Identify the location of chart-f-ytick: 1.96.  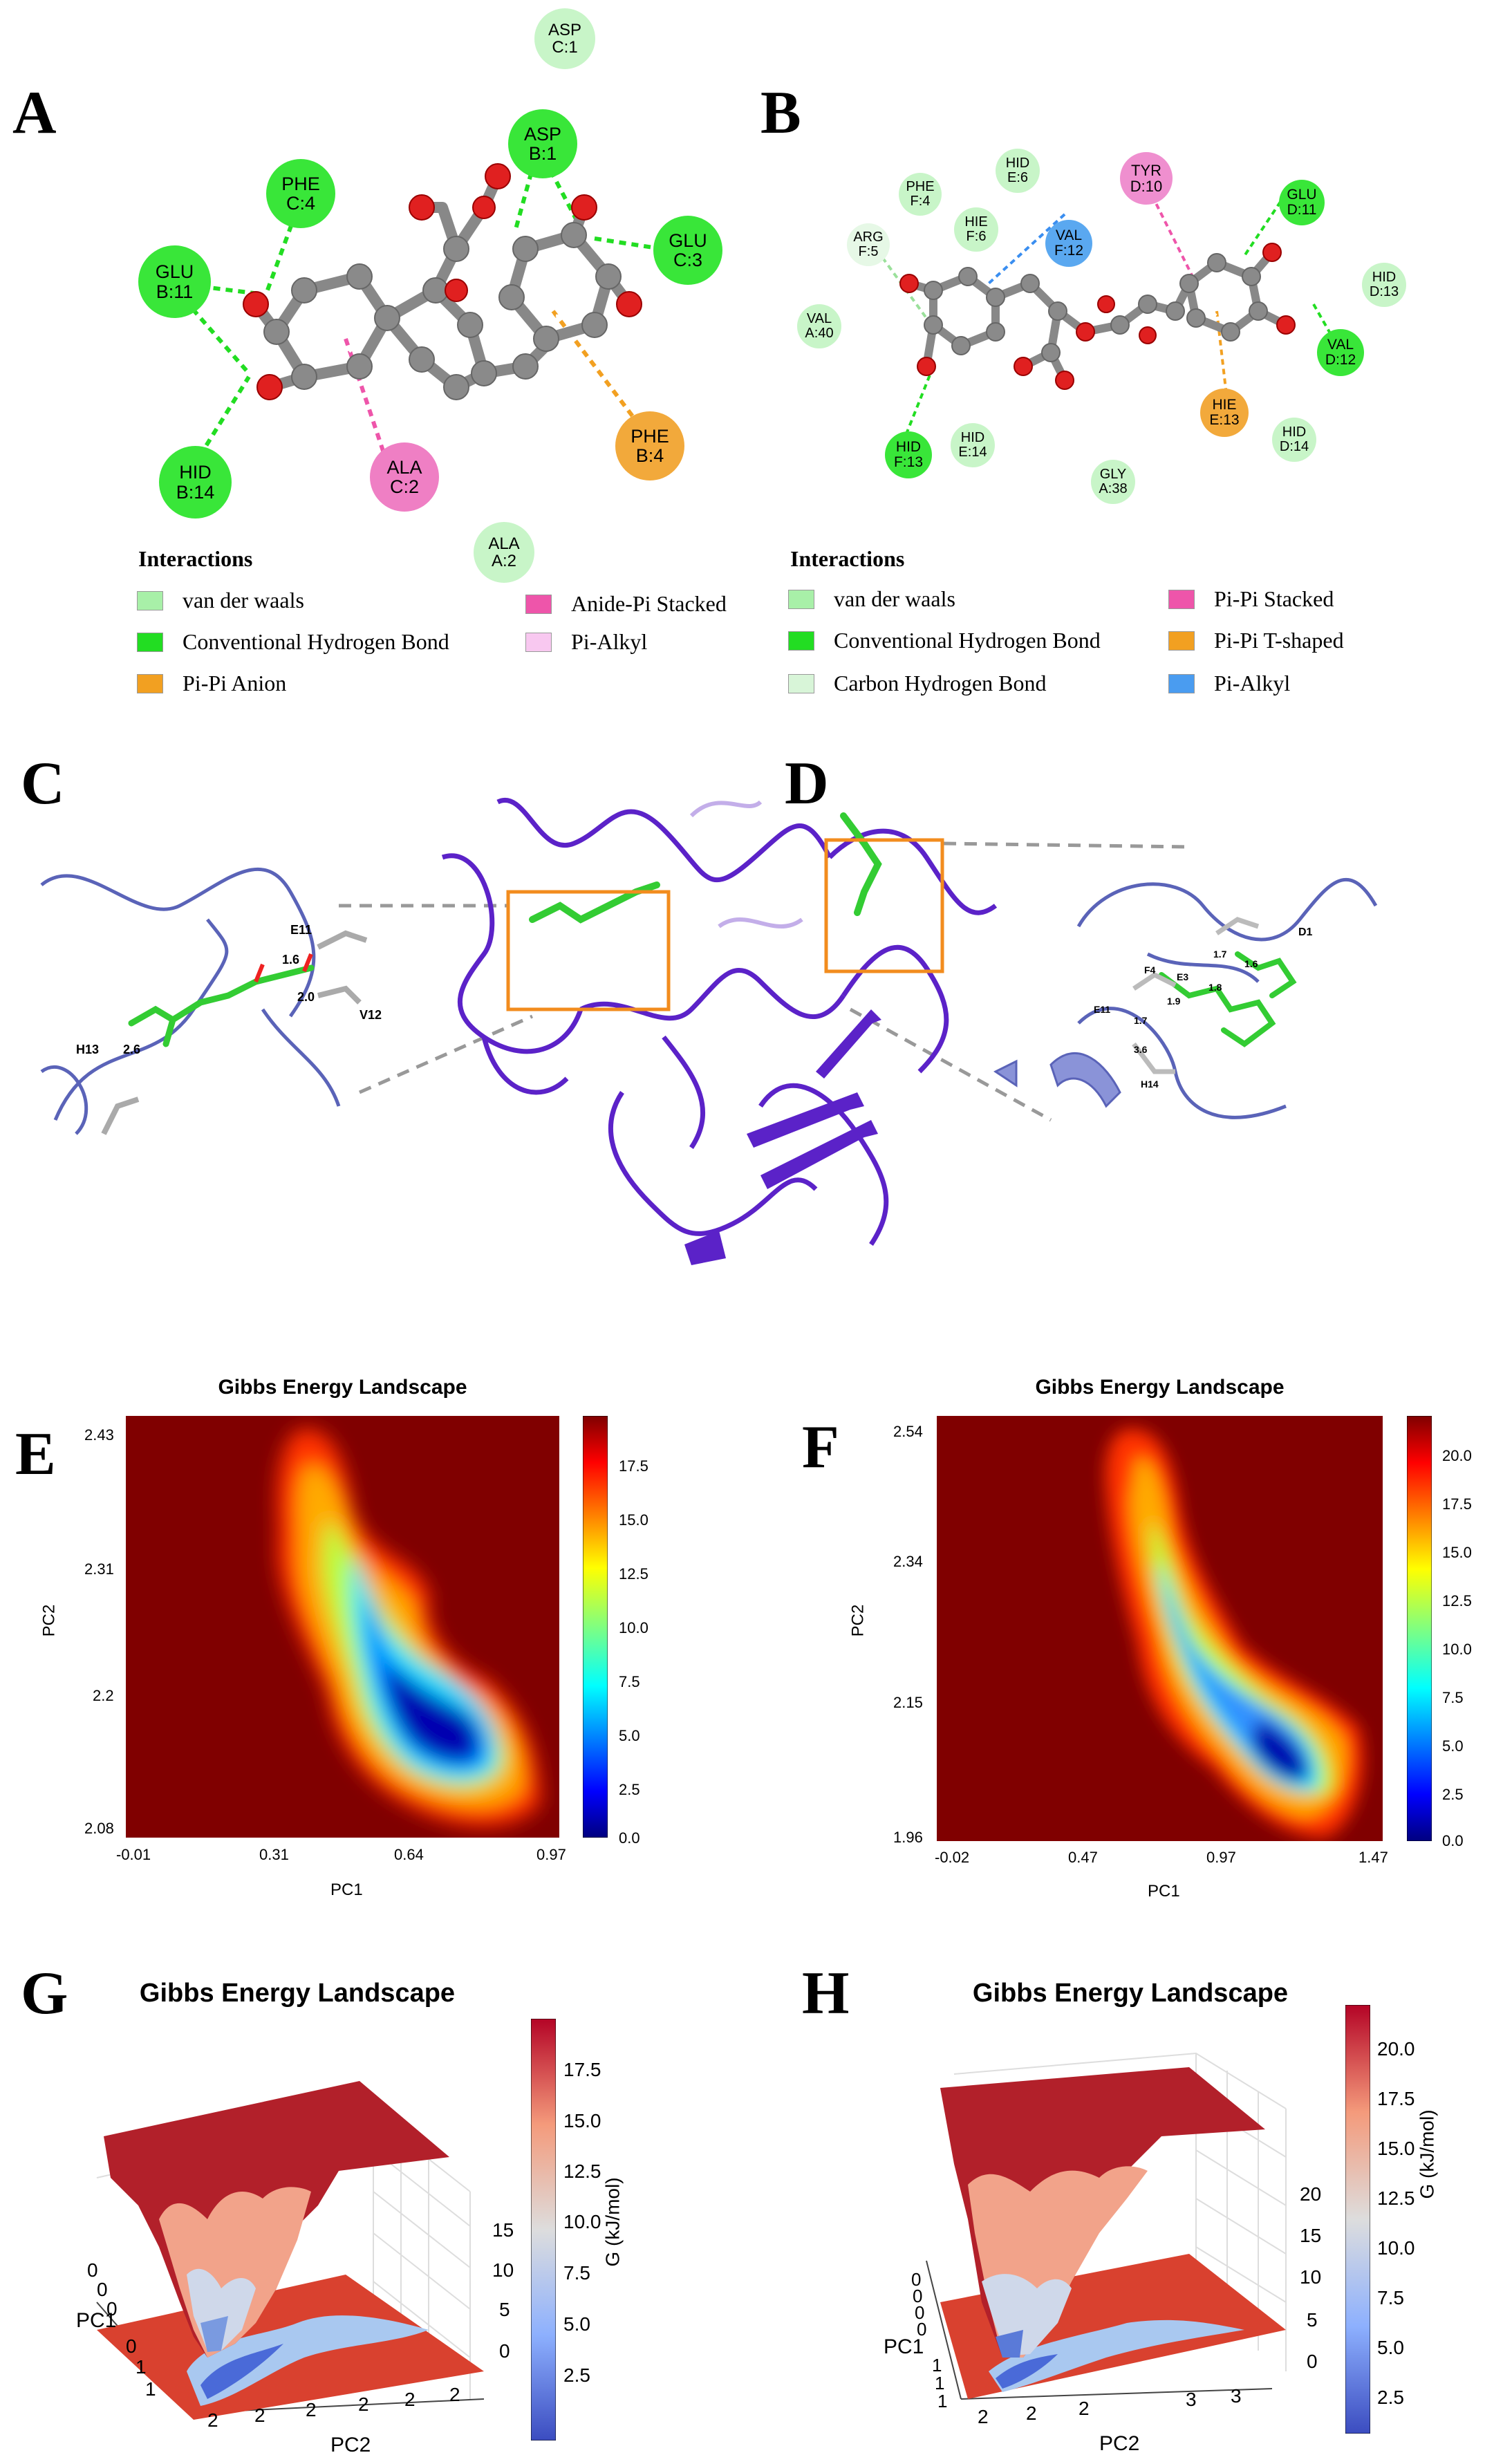
(908, 1837).